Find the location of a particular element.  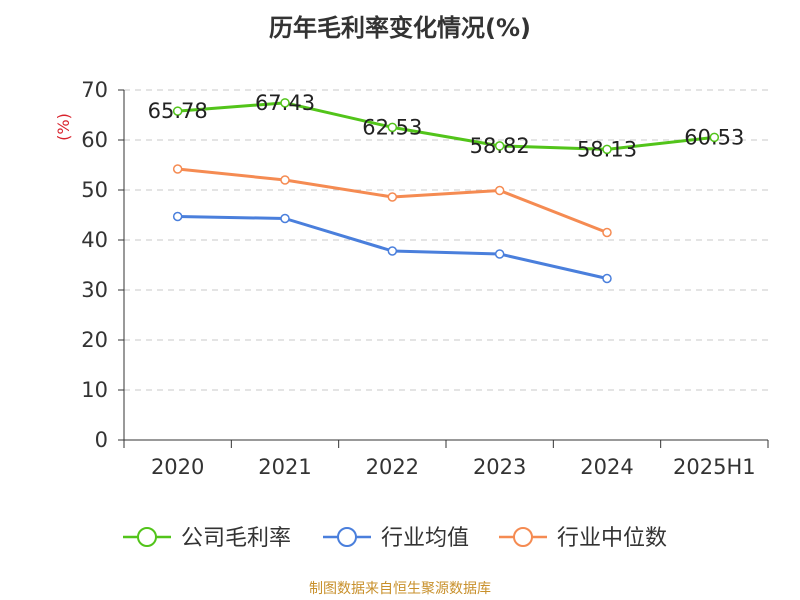

x-tick-label: 2023 is located at coordinates (499, 467).